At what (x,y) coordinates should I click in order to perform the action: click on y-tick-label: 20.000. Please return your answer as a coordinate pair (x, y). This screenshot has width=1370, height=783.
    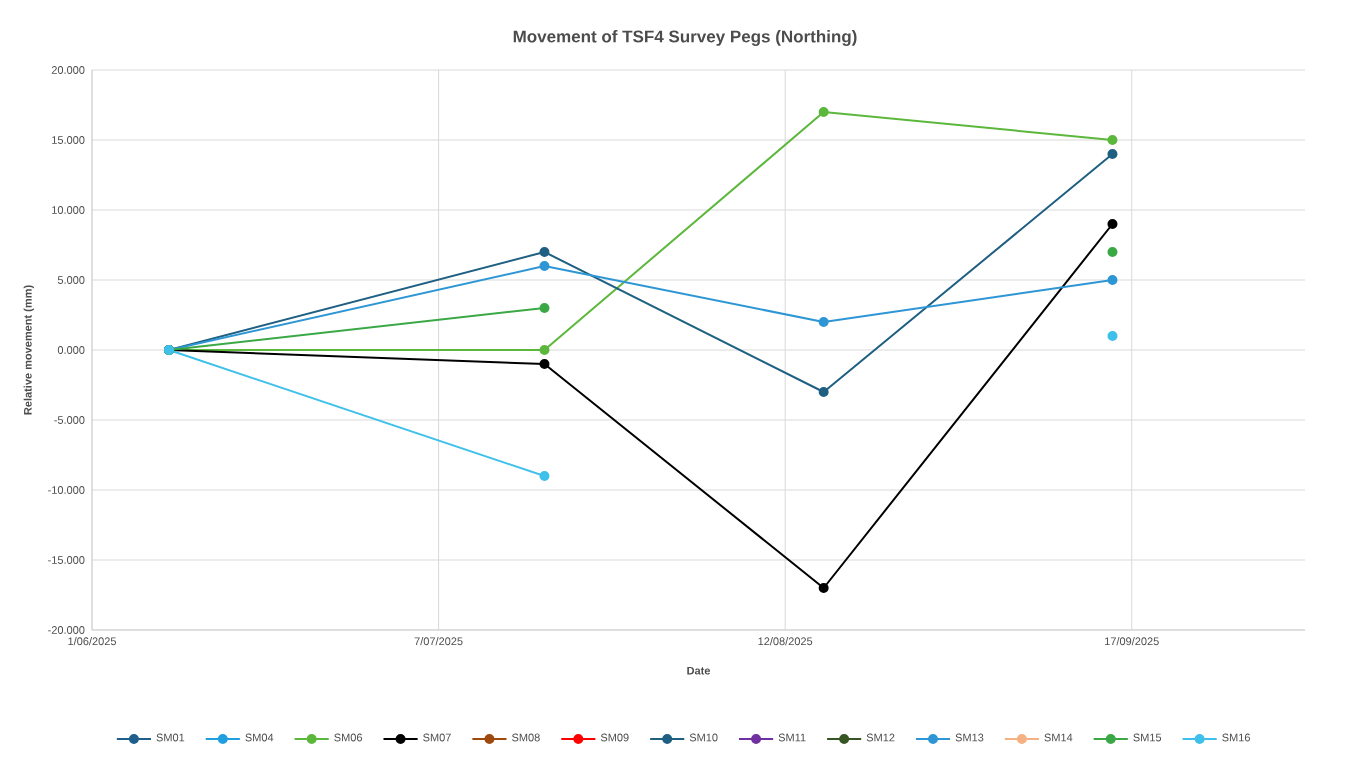
    Looking at the image, I should click on (68, 70).